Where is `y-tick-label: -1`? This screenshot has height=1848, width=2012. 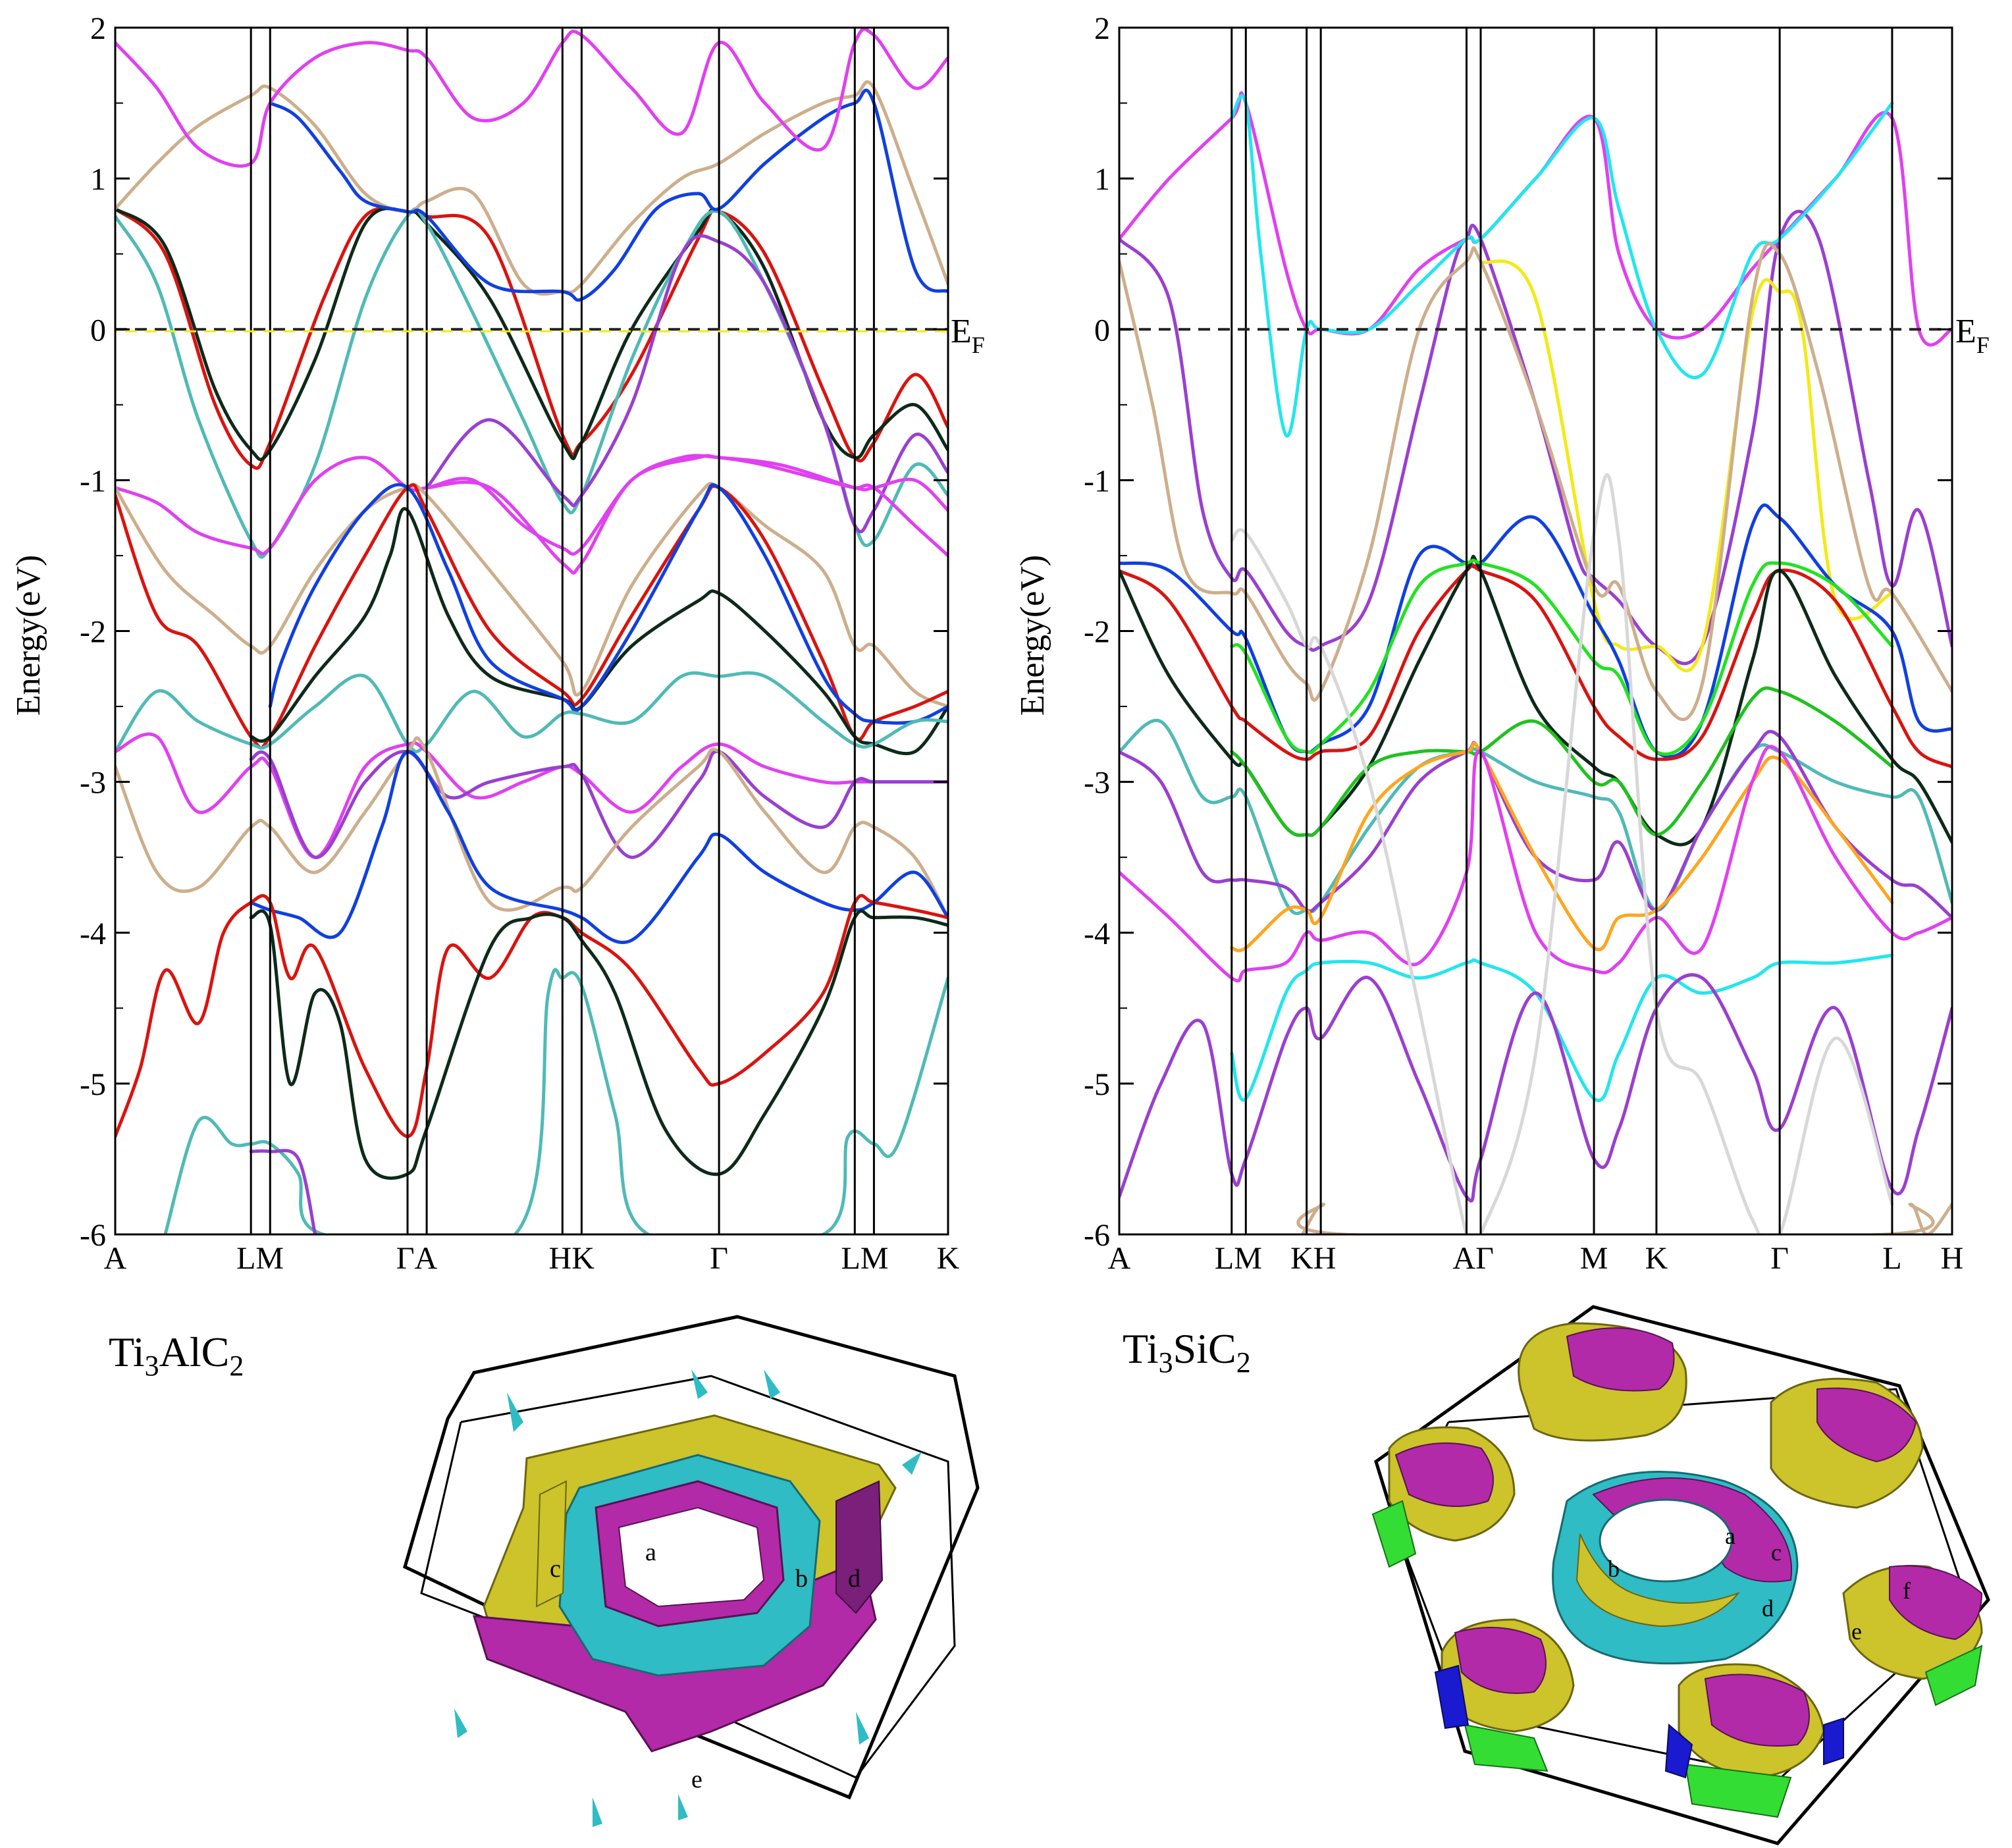 y-tick-label: -1 is located at coordinates (93, 480).